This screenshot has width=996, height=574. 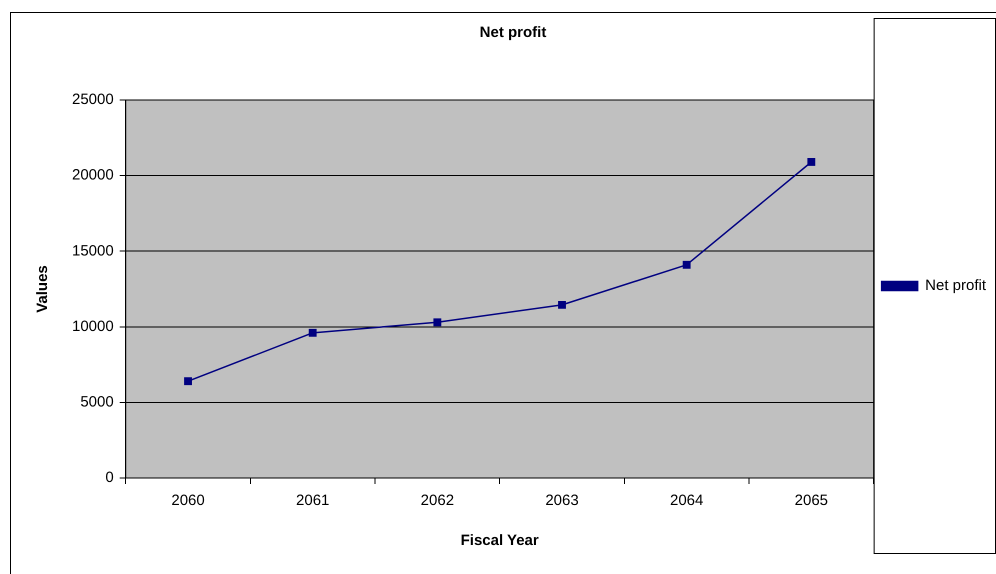 I want to click on x-tick-label: 2062, so click(x=437, y=501).